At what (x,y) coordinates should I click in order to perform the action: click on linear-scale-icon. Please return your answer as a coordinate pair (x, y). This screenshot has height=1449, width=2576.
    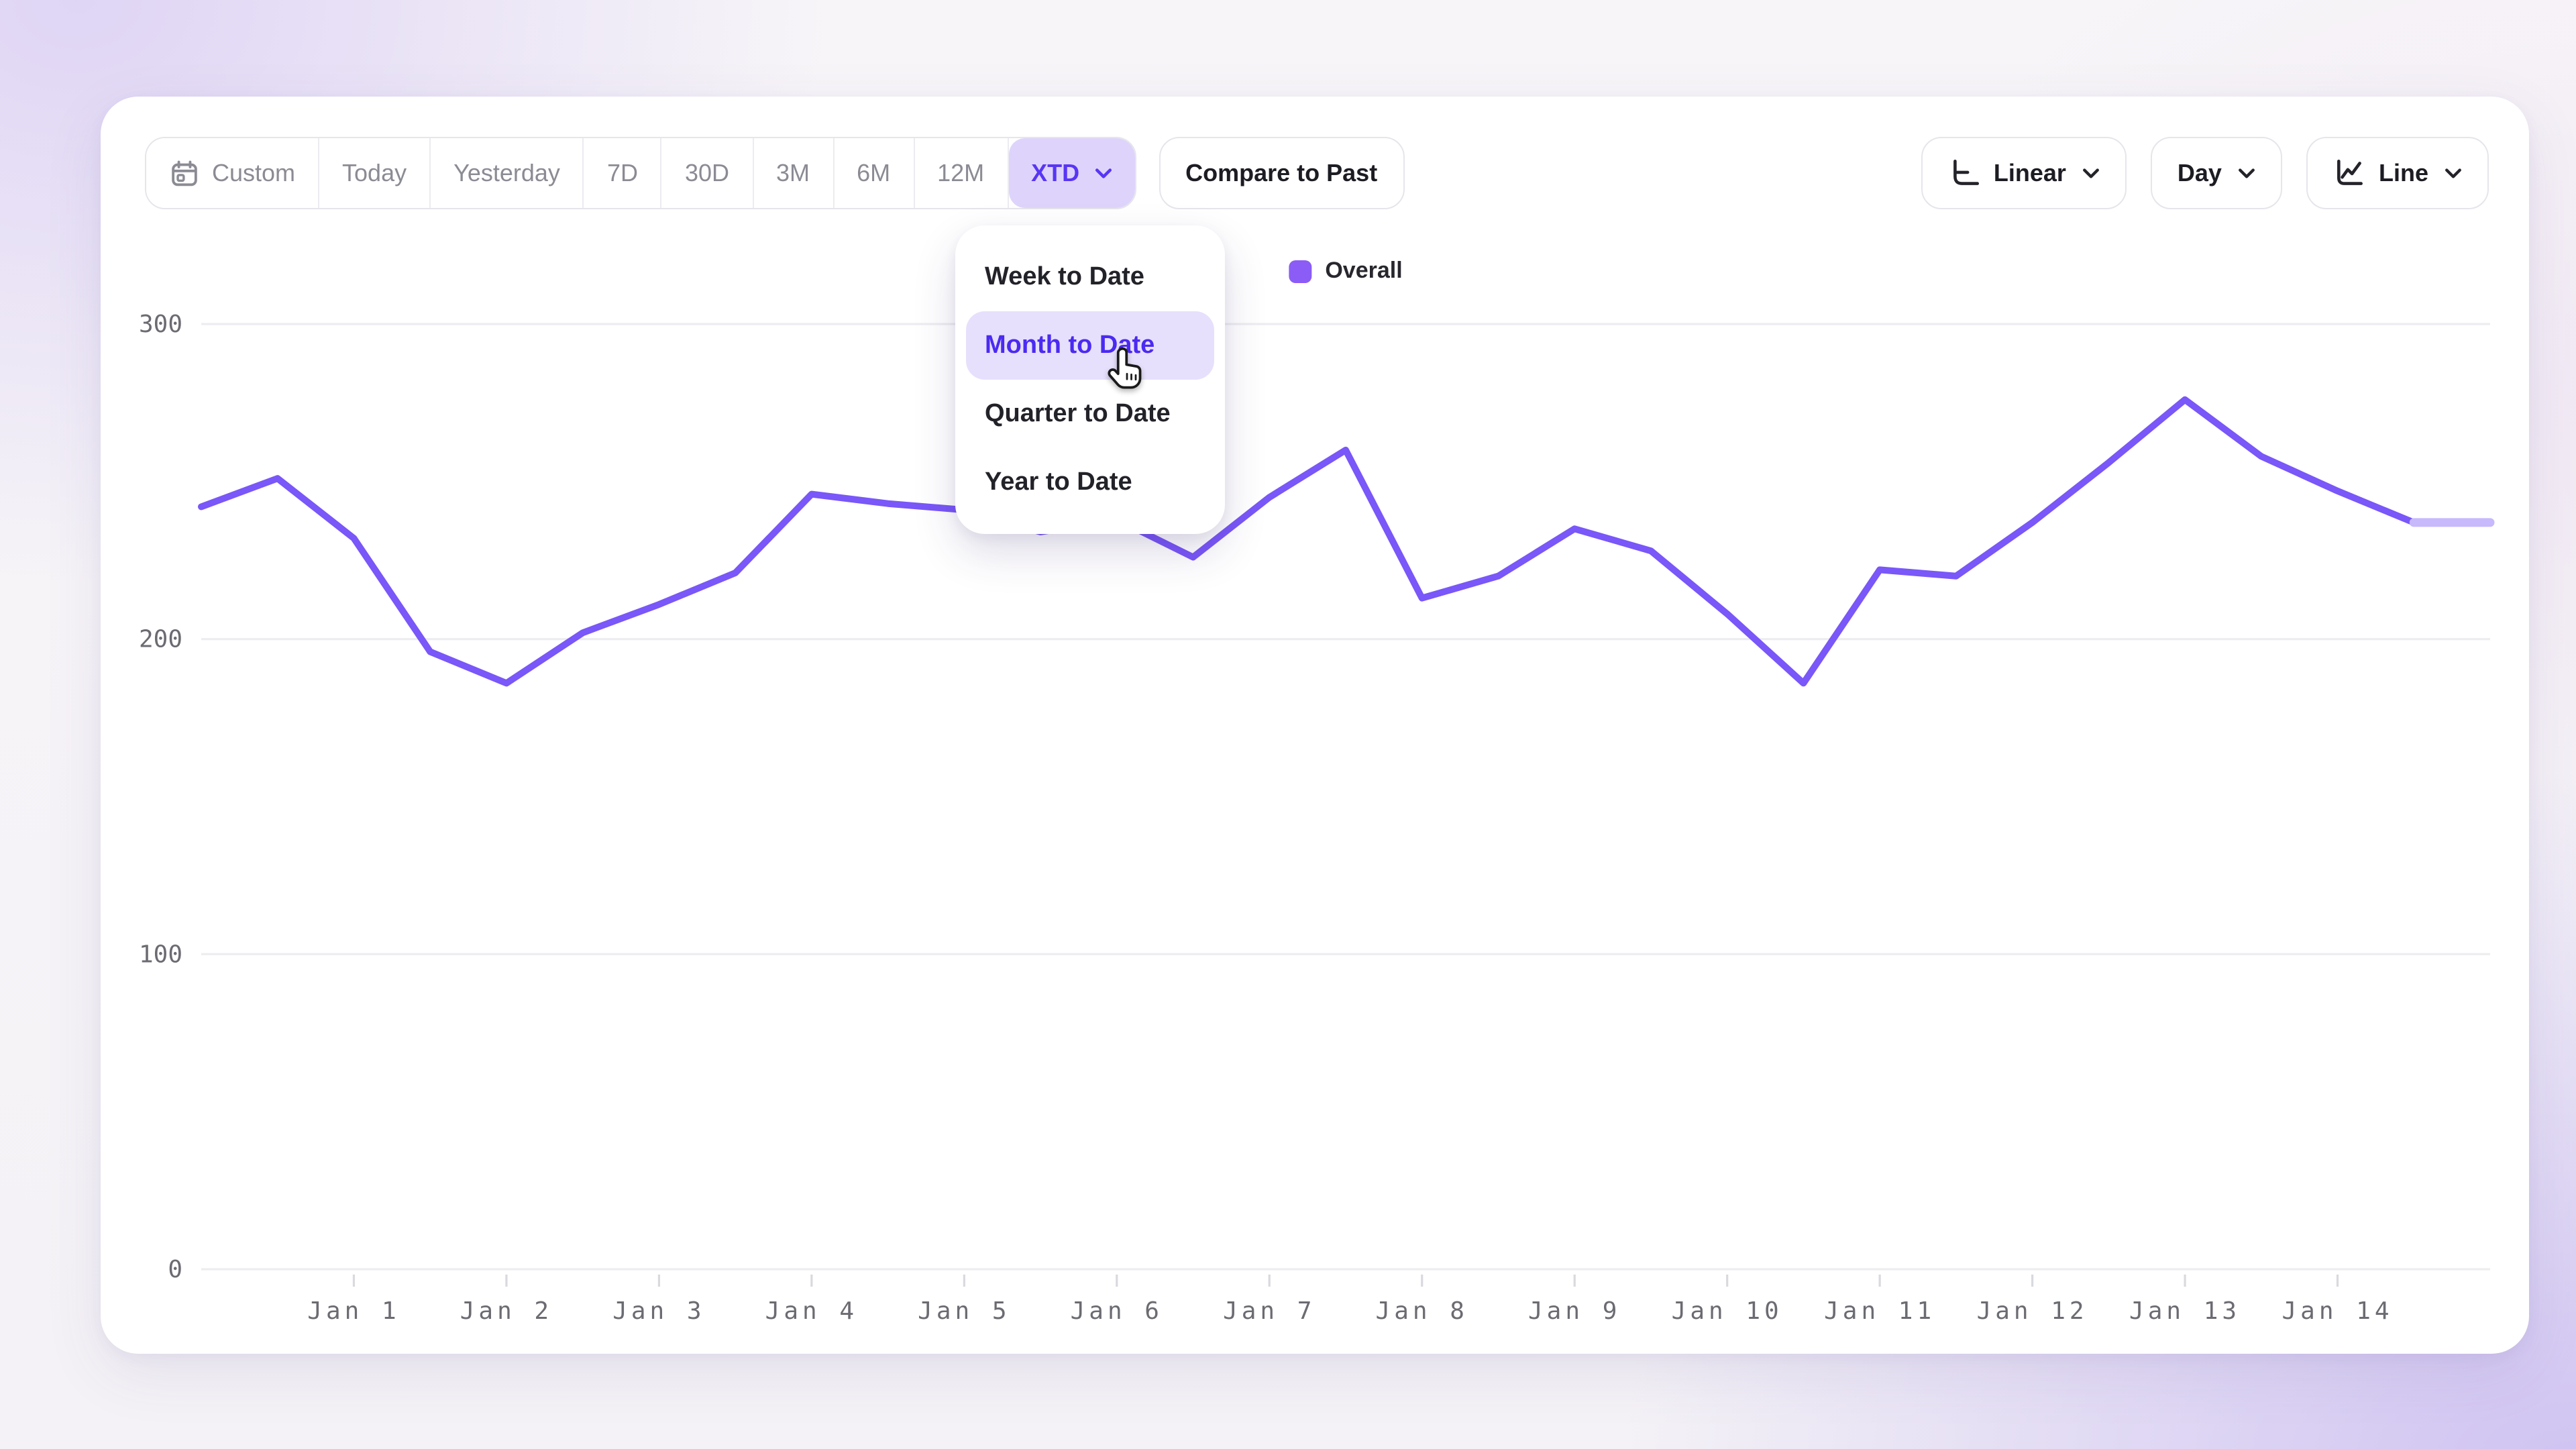
    Looking at the image, I should click on (1966, 171).